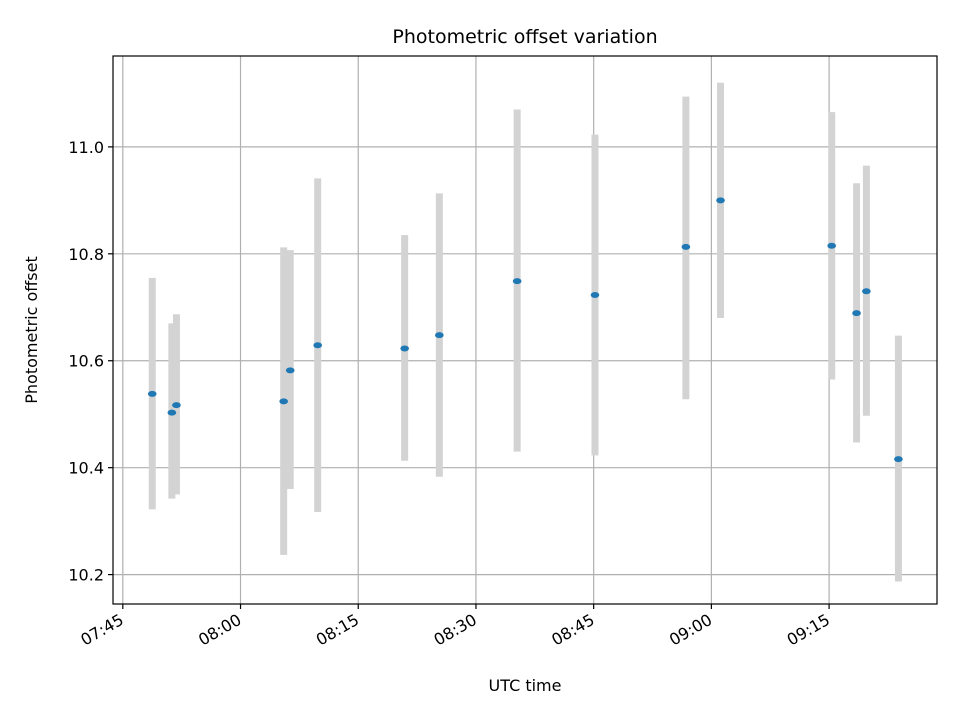 Image resolution: width=960 pixels, height=720 pixels. What do you see at coordinates (86, 575) in the screenshot?
I see `y-tick-label: 10.2` at bounding box center [86, 575].